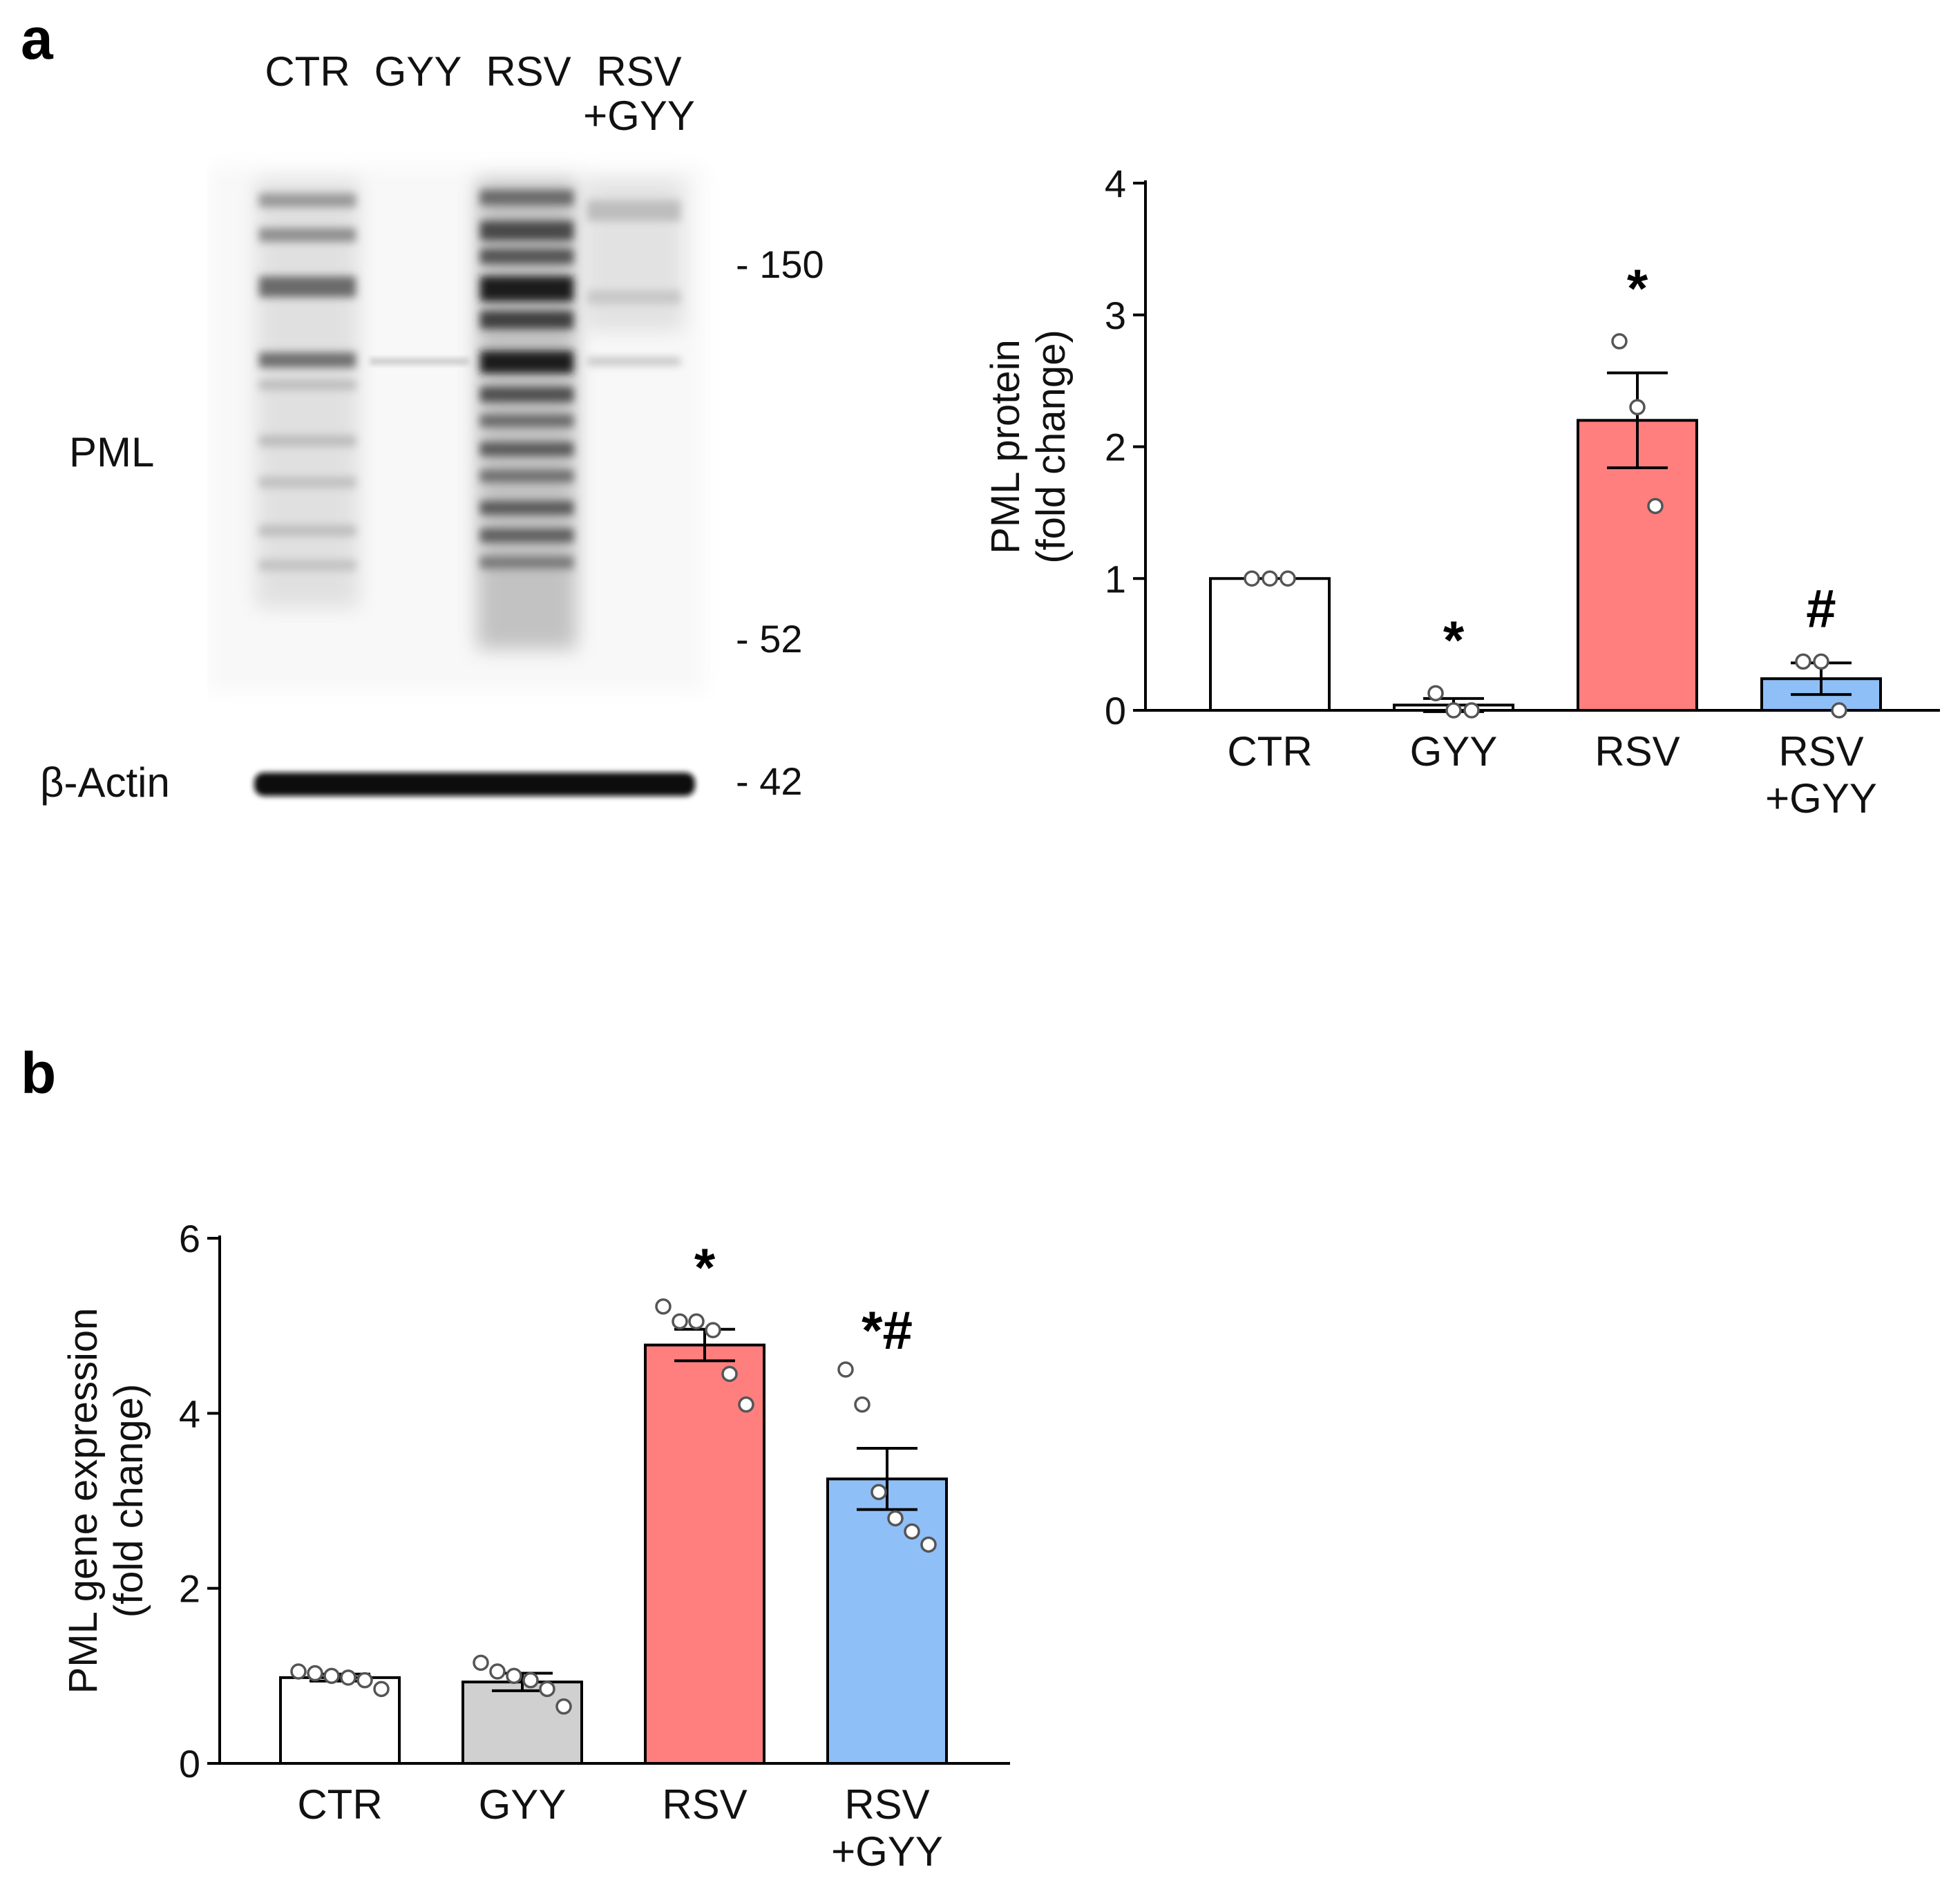 This screenshot has width=1960, height=1885. Describe the element at coordinates (190, 1589) in the screenshot. I see `y-tick-label-1: 2` at that location.